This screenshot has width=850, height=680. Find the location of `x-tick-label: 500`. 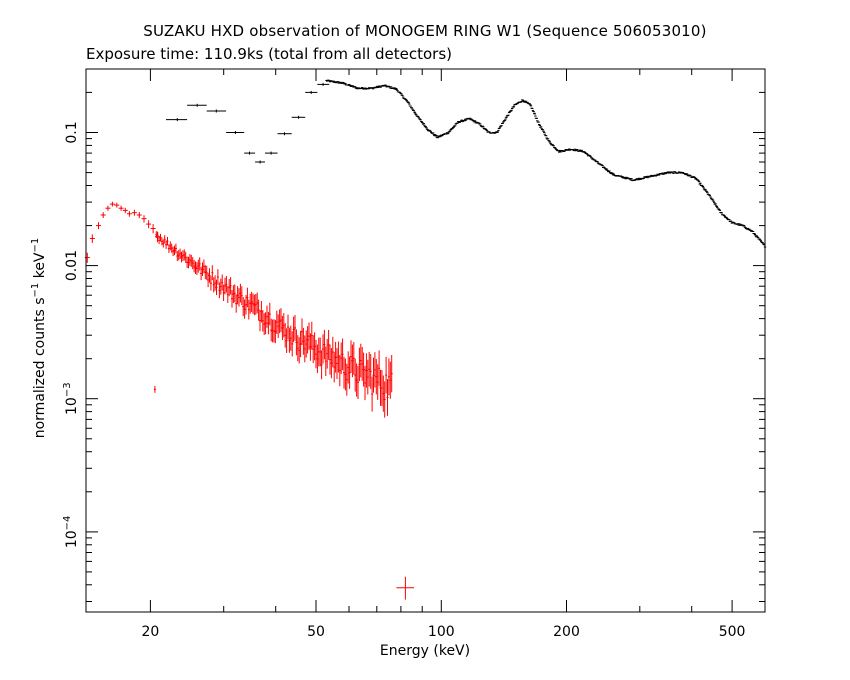

x-tick-label: 500 is located at coordinates (732, 632).